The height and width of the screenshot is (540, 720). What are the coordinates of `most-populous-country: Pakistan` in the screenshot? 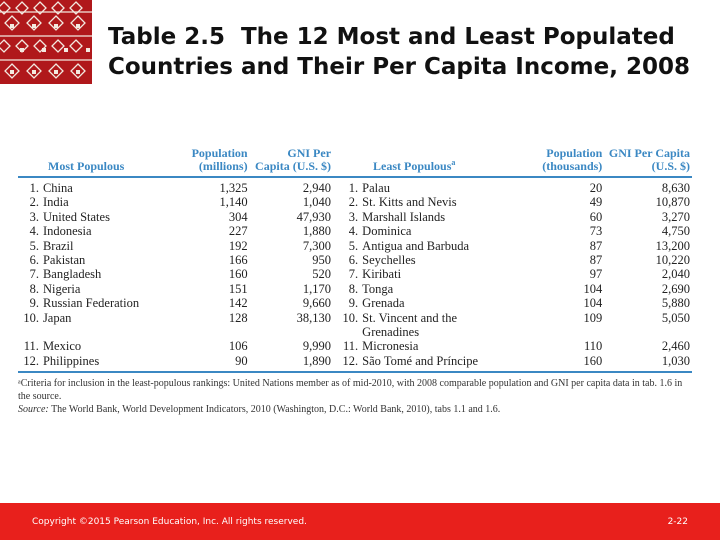 It's located at (64, 260).